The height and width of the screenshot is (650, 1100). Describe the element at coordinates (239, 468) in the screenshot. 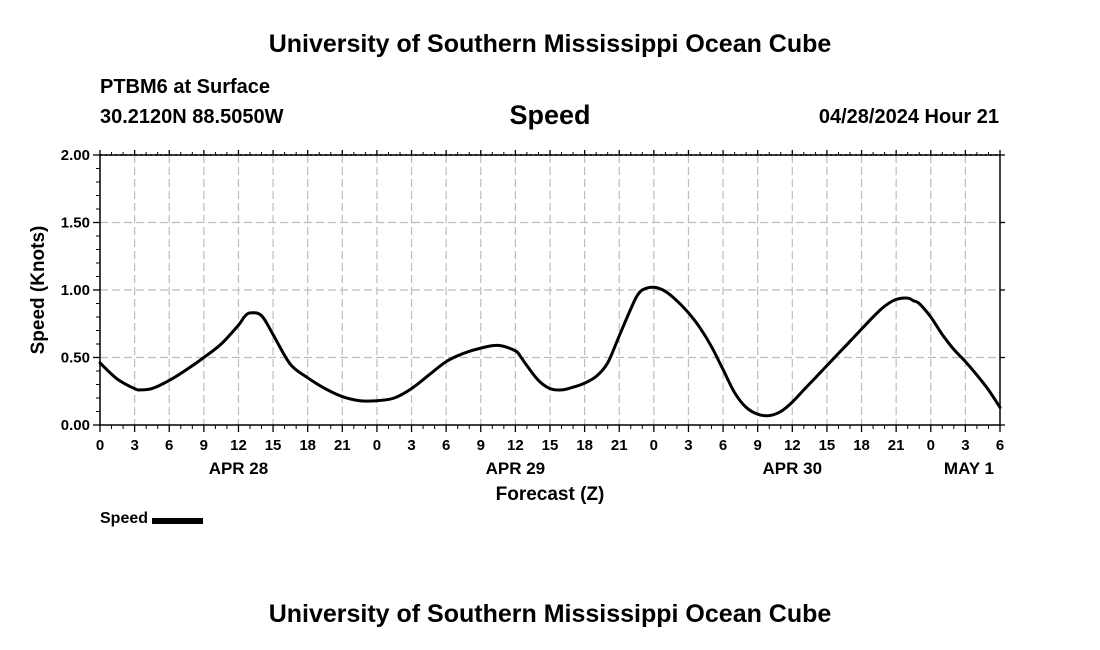

I see `date-label: APR 28` at that location.